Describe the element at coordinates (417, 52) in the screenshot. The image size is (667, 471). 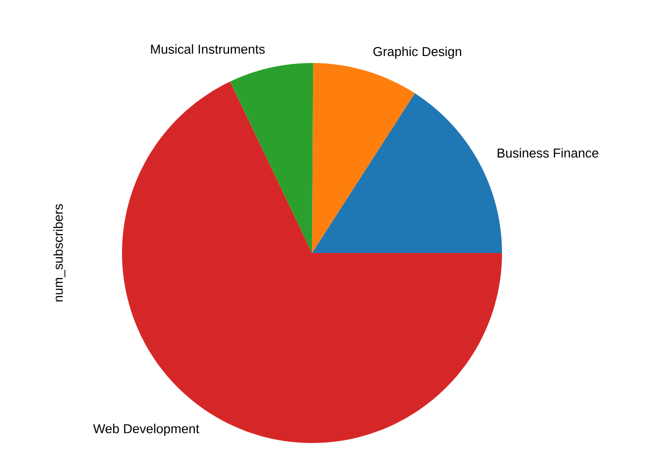
I see `slice-label: Graphic Design` at that location.